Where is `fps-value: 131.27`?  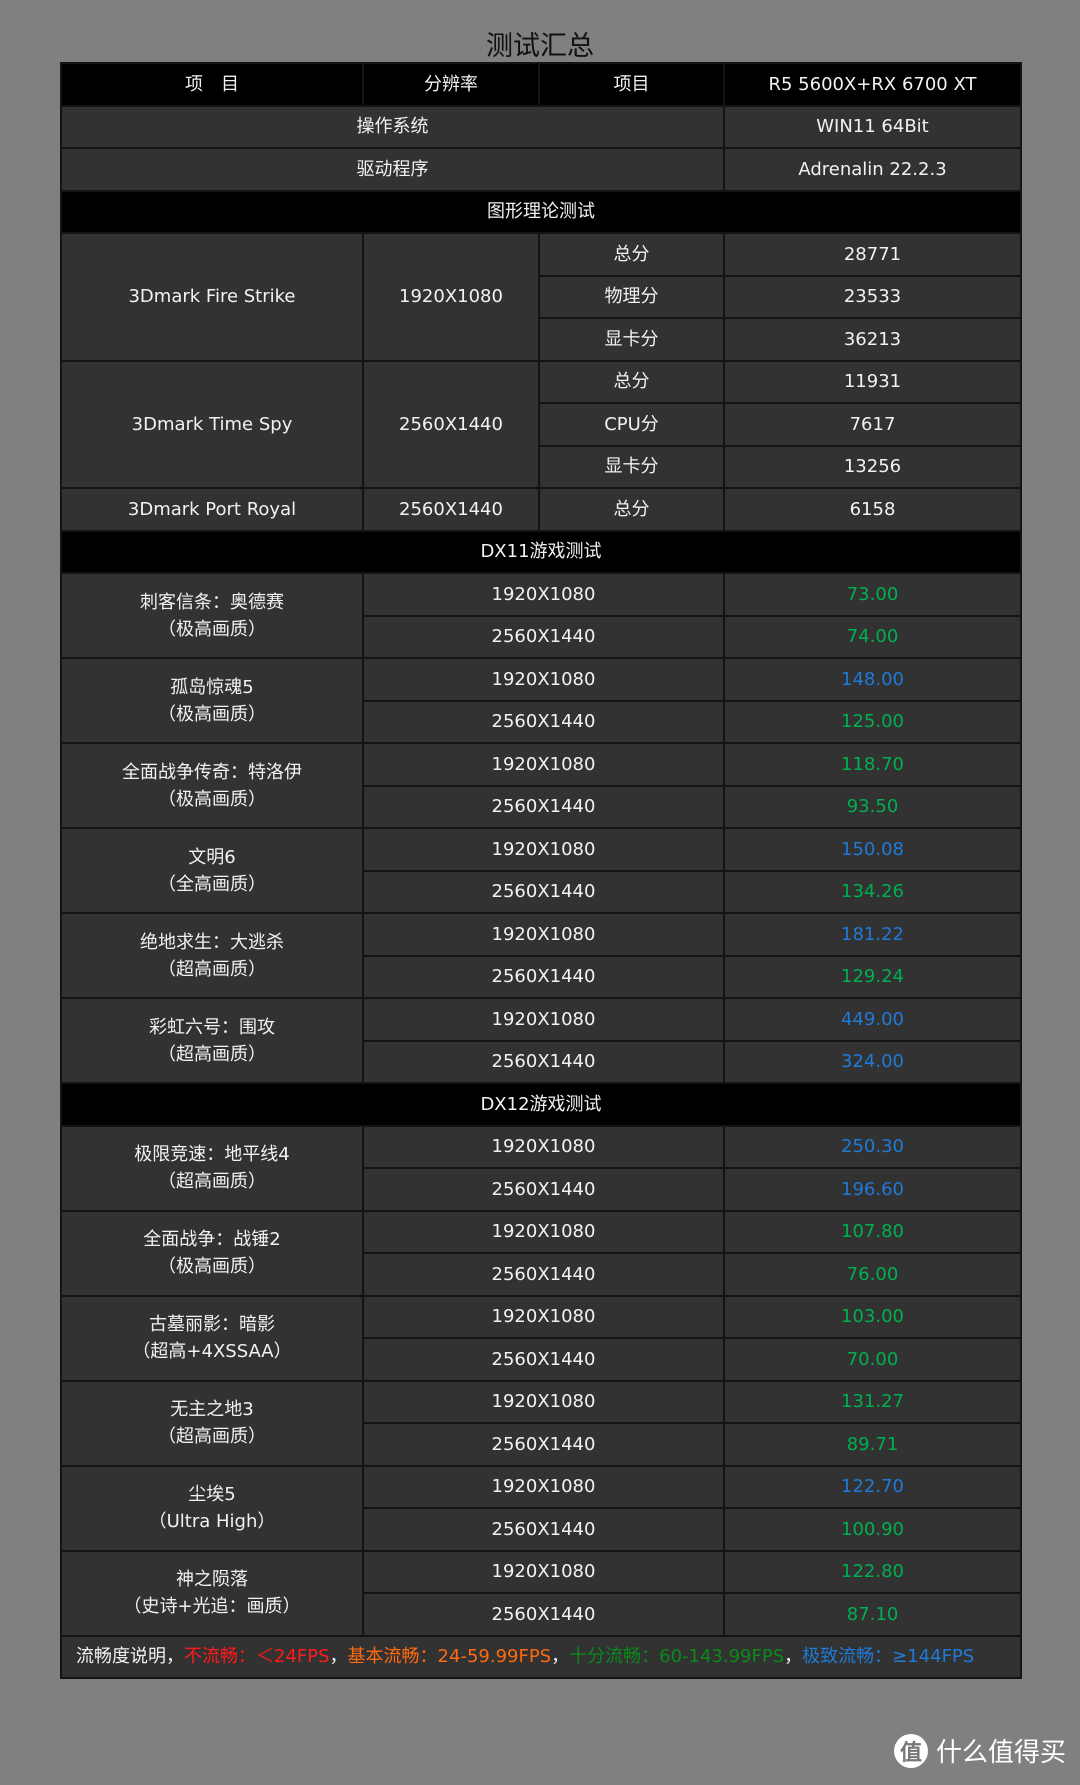
fps-value: 131.27 is located at coordinates (872, 1401).